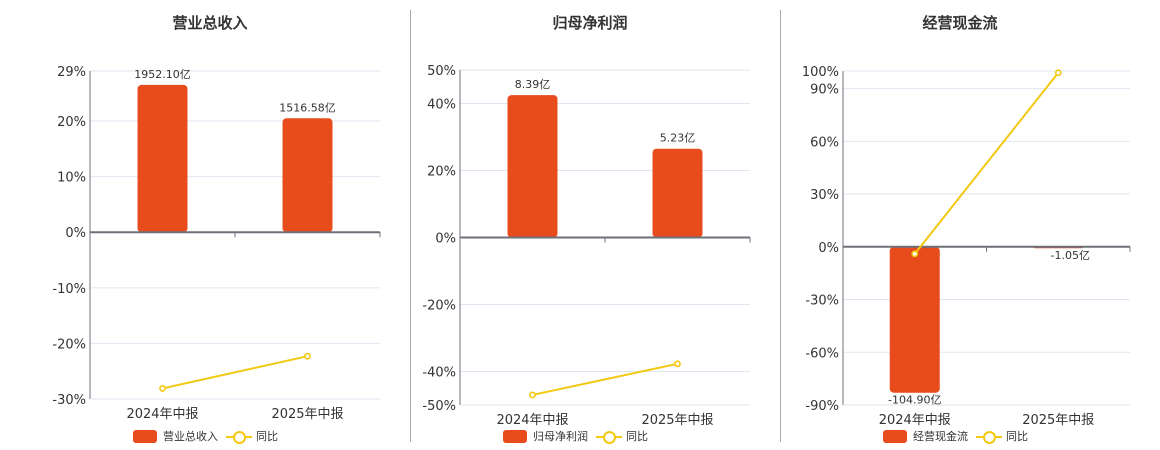 This screenshot has height=450, width=1160. What do you see at coordinates (441, 105) in the screenshot?
I see `y-tick-label: 40%` at bounding box center [441, 105].